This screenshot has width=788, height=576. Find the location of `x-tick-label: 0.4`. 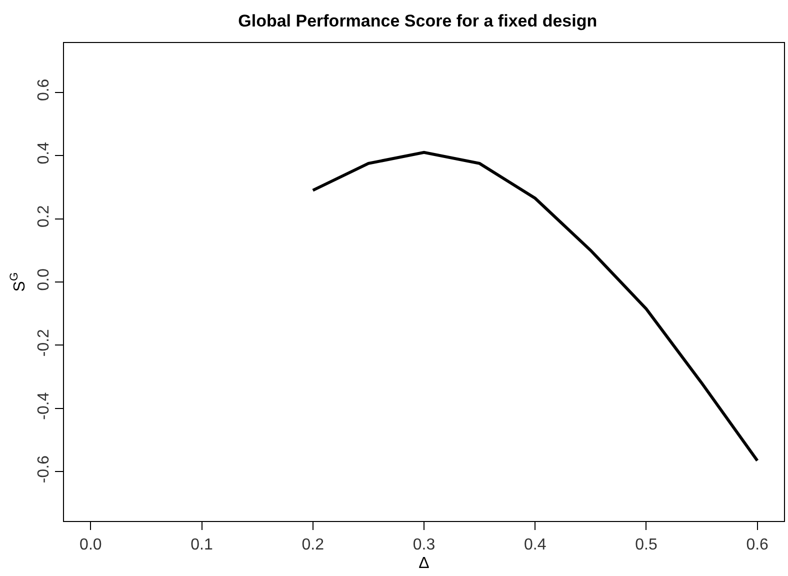

x-tick-label: 0.4 is located at coordinates (535, 545).